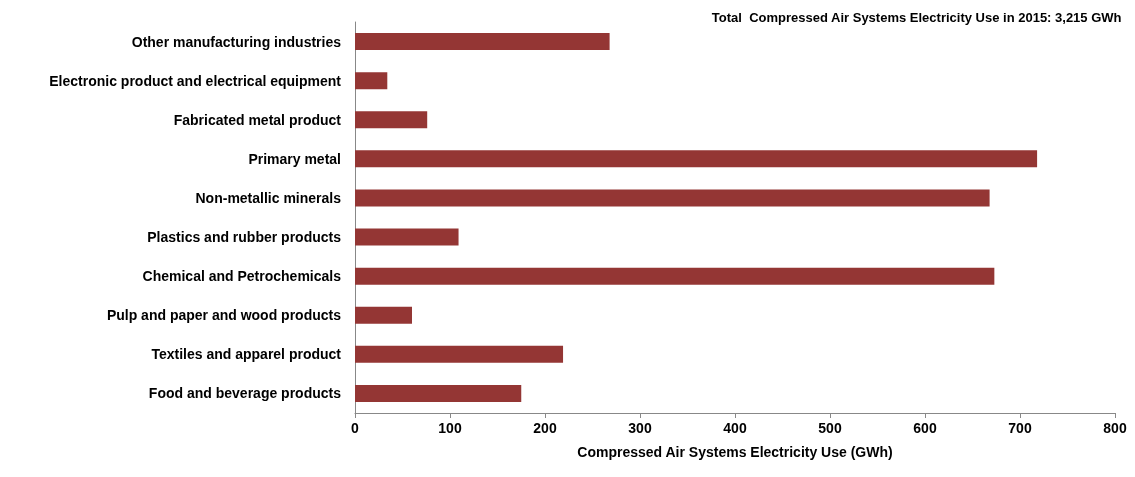 The height and width of the screenshot is (477, 1135). What do you see at coordinates (640, 428) in the screenshot?
I see `x-tick-label: 300` at bounding box center [640, 428].